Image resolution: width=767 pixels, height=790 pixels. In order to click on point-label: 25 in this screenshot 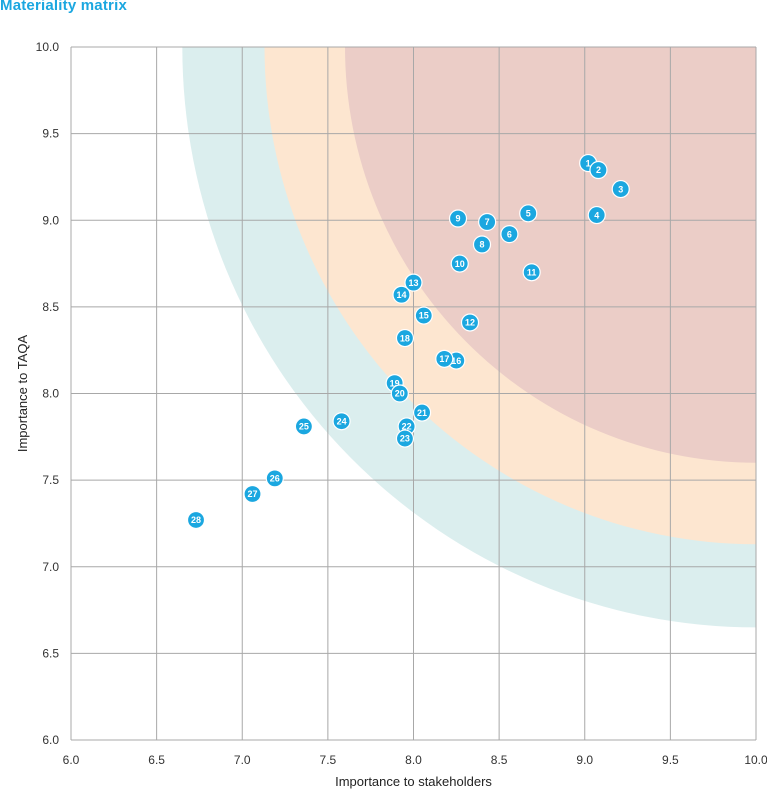, I will do `click(304, 427)`.